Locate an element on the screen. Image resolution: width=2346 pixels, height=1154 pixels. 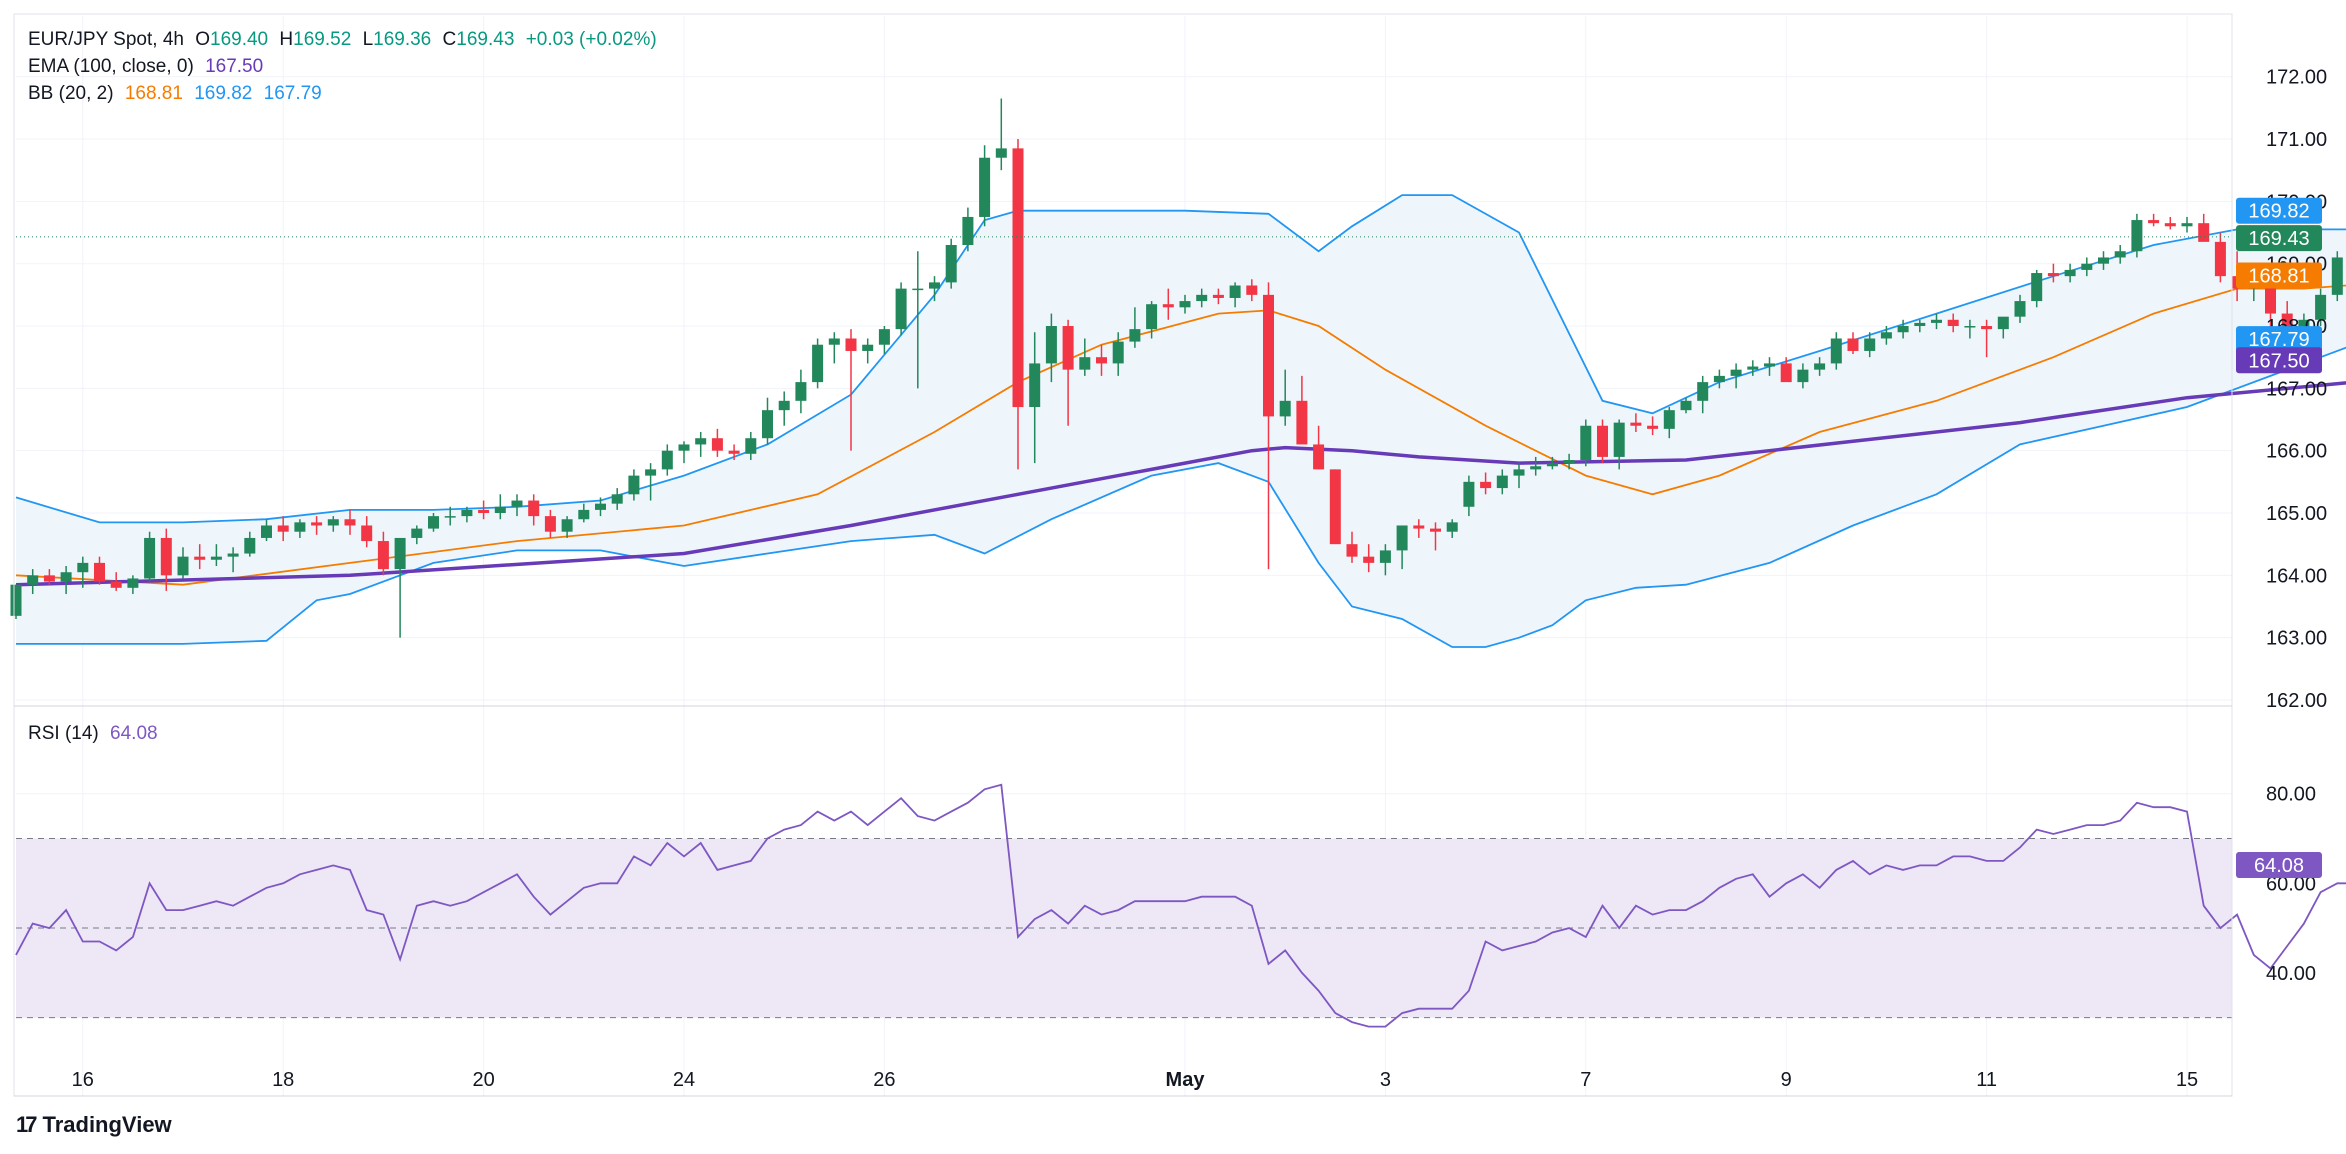
time-tick-label: 9 is located at coordinates (1786, 1080).